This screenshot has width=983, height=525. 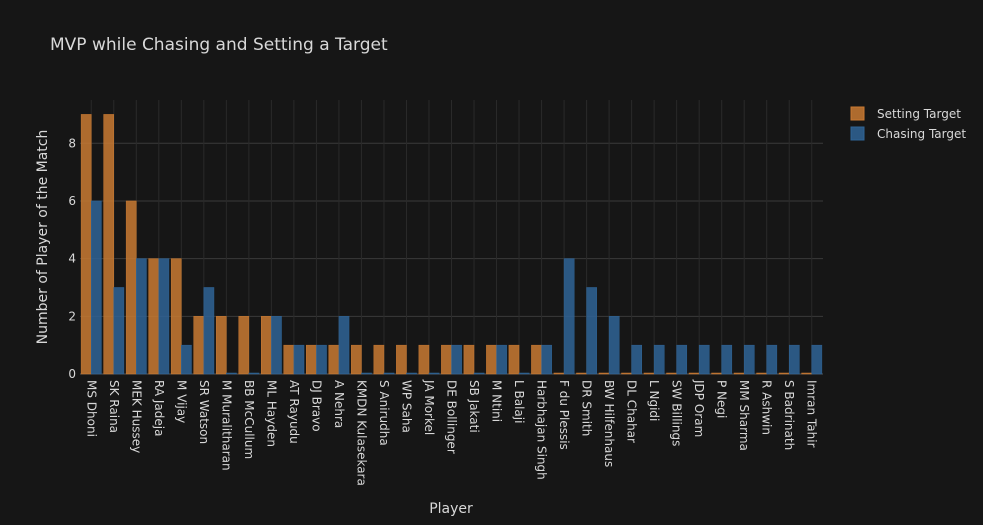 I want to click on x-tick-label: A Nehra, so click(x=339, y=404).